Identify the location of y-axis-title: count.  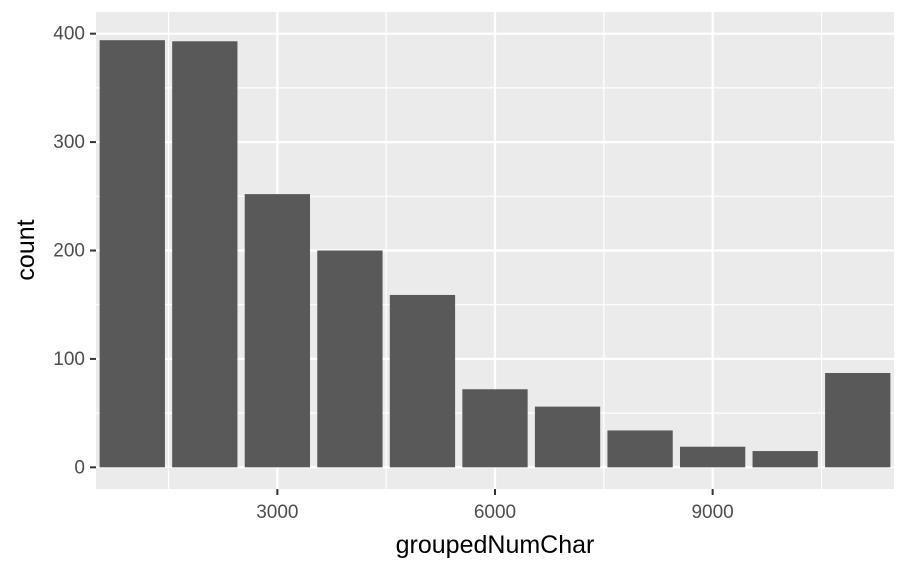
(26, 249).